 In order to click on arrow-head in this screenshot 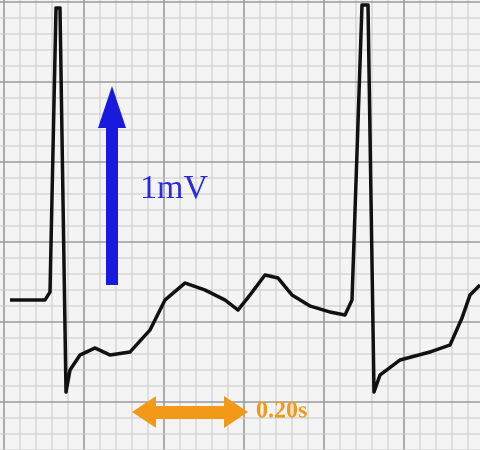, I will do `click(112, 107)`.